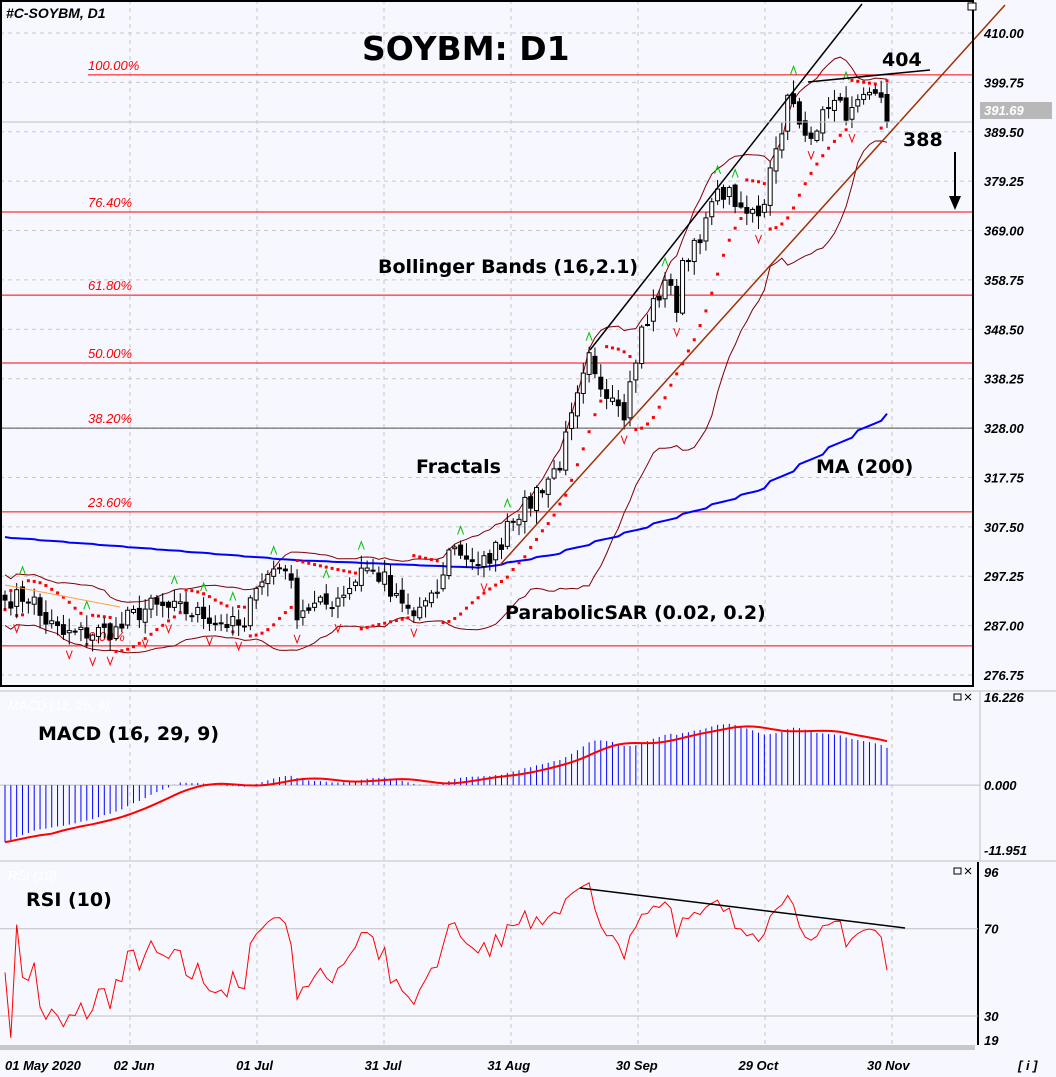 The height and width of the screenshot is (1077, 1056). What do you see at coordinates (972, 6) in the screenshot?
I see `maximize-icon` at bounding box center [972, 6].